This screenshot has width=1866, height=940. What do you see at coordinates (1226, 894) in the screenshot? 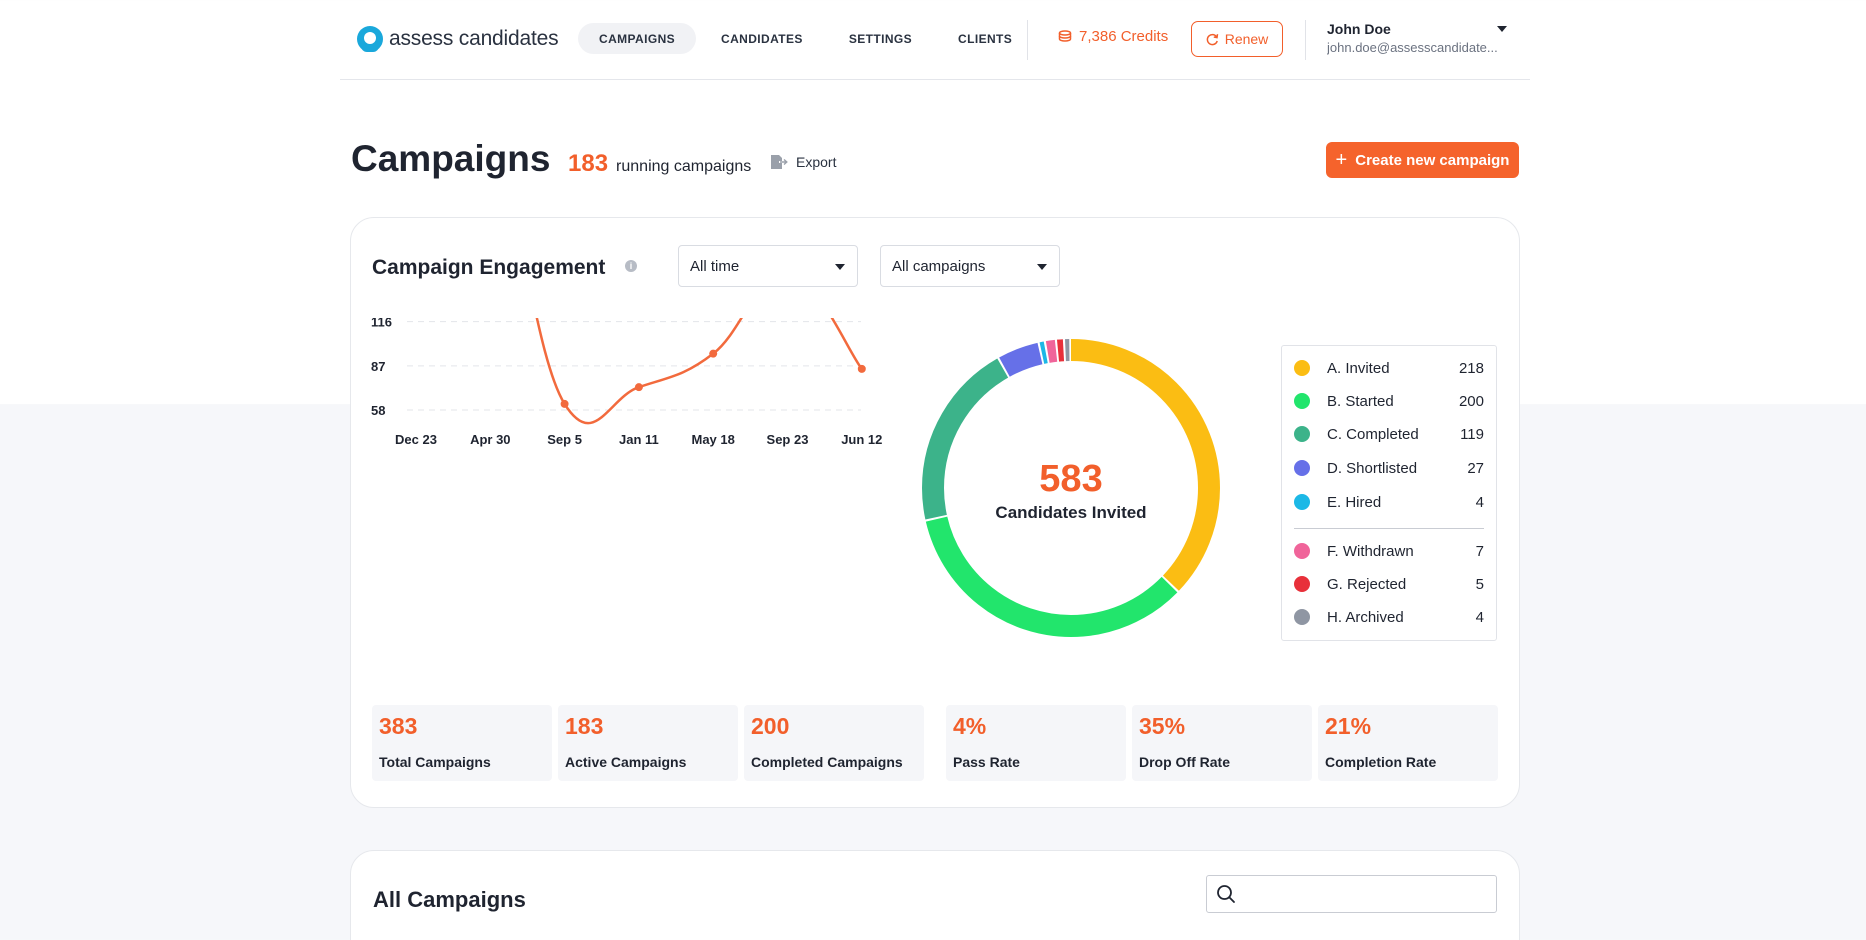
I see `search-icon` at bounding box center [1226, 894].